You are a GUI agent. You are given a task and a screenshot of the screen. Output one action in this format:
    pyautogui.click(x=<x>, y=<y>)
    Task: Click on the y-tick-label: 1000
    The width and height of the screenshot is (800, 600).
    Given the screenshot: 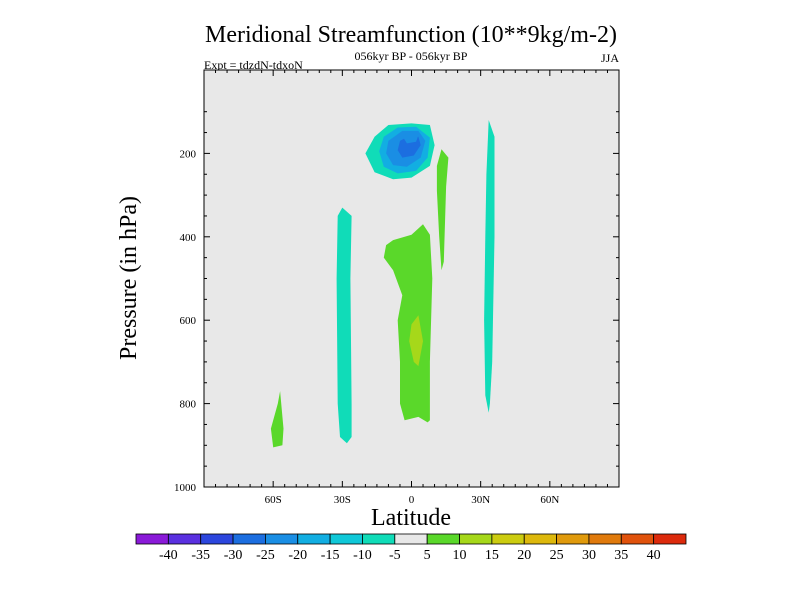 What is the action you would take?
    pyautogui.click(x=185, y=488)
    